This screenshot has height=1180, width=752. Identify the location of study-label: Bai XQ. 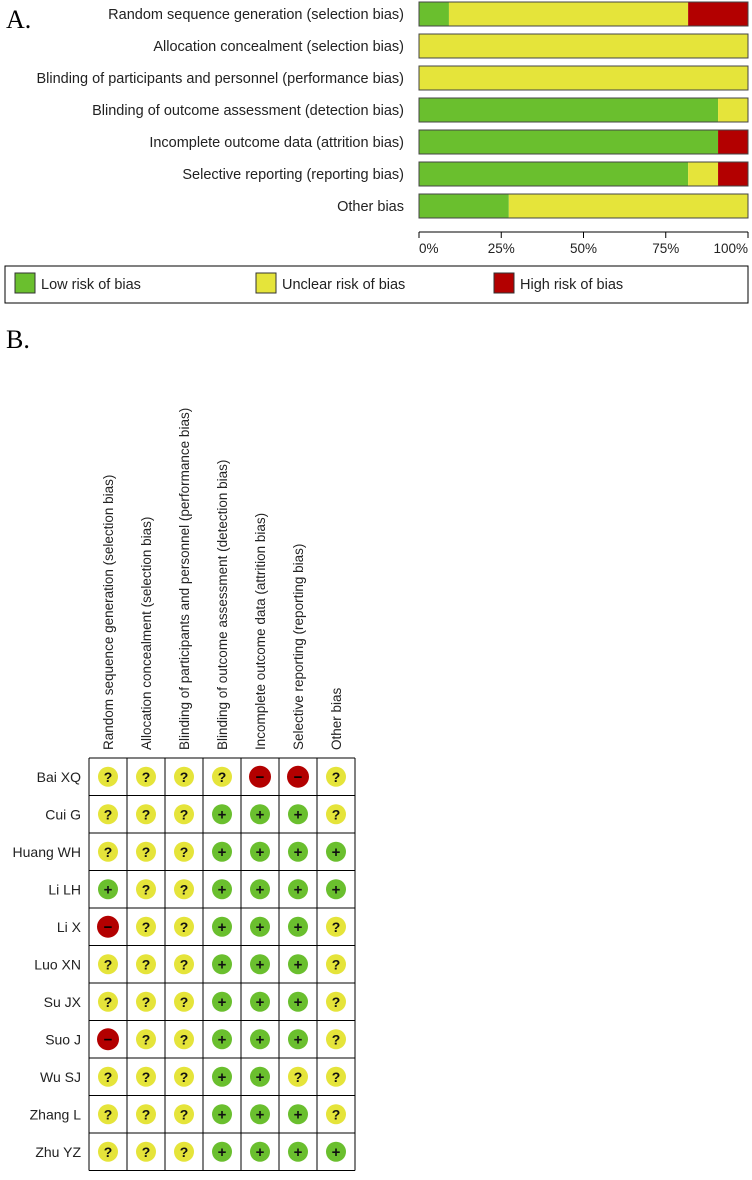
(59, 777).